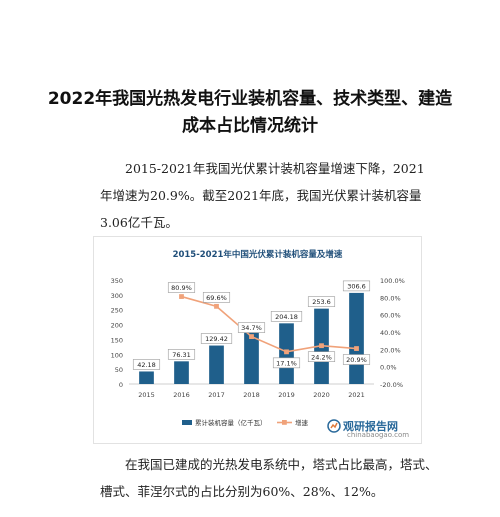 The width and height of the screenshot is (500, 517). I want to click on growth-value-label: 69.6%, so click(216, 298).